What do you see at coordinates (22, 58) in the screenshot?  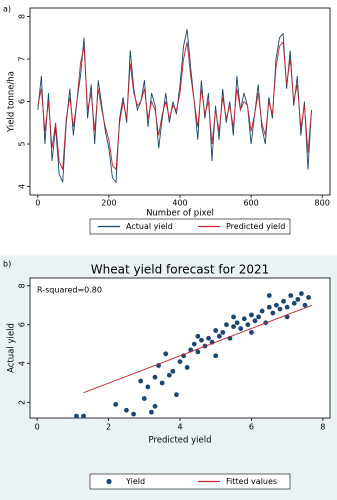 I see `y-tick-label: 7` at bounding box center [22, 58].